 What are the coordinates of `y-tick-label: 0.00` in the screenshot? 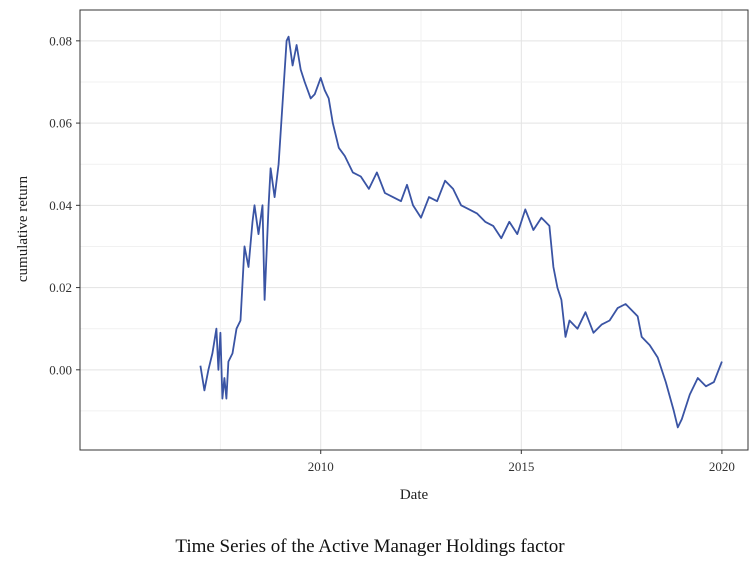 It's located at (60, 369).